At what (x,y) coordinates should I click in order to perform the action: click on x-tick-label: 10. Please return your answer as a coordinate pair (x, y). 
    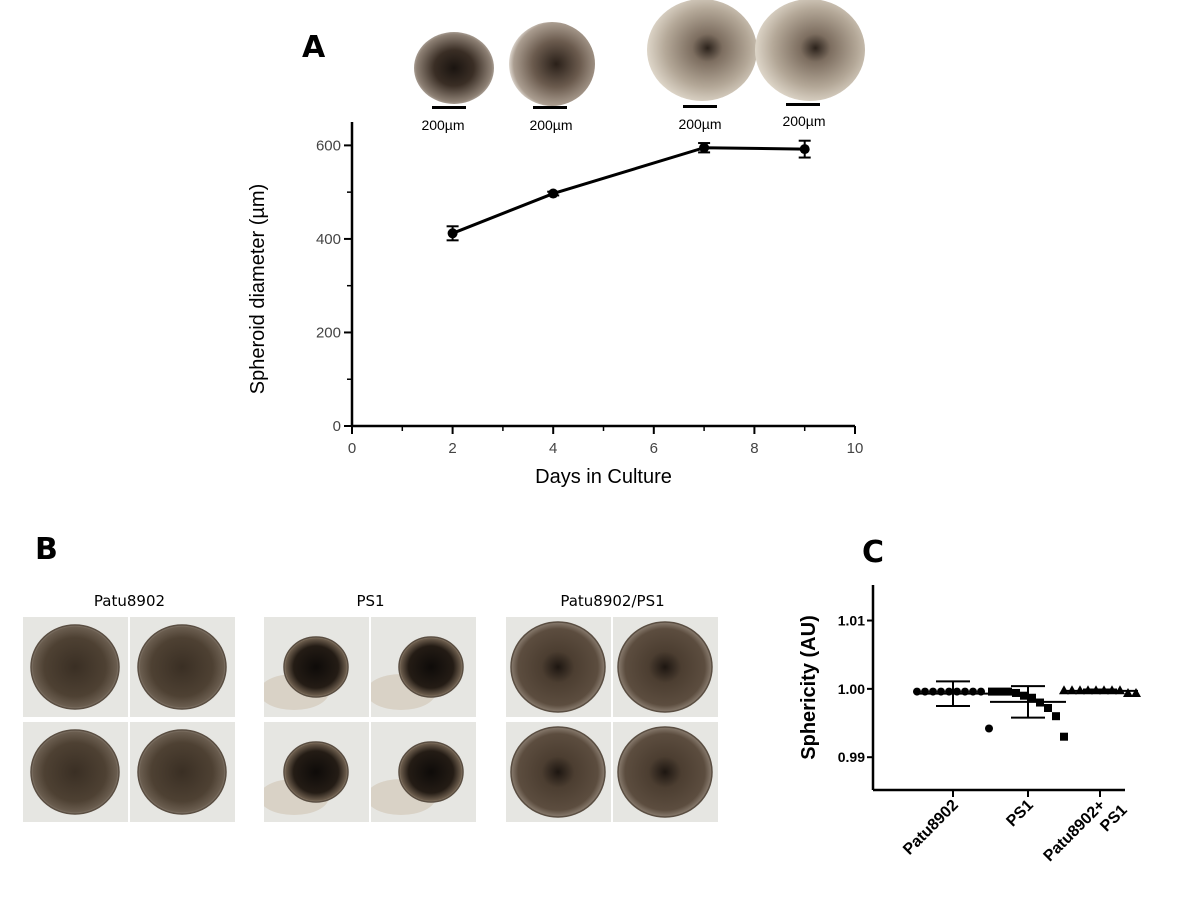
    Looking at the image, I should click on (855, 448).